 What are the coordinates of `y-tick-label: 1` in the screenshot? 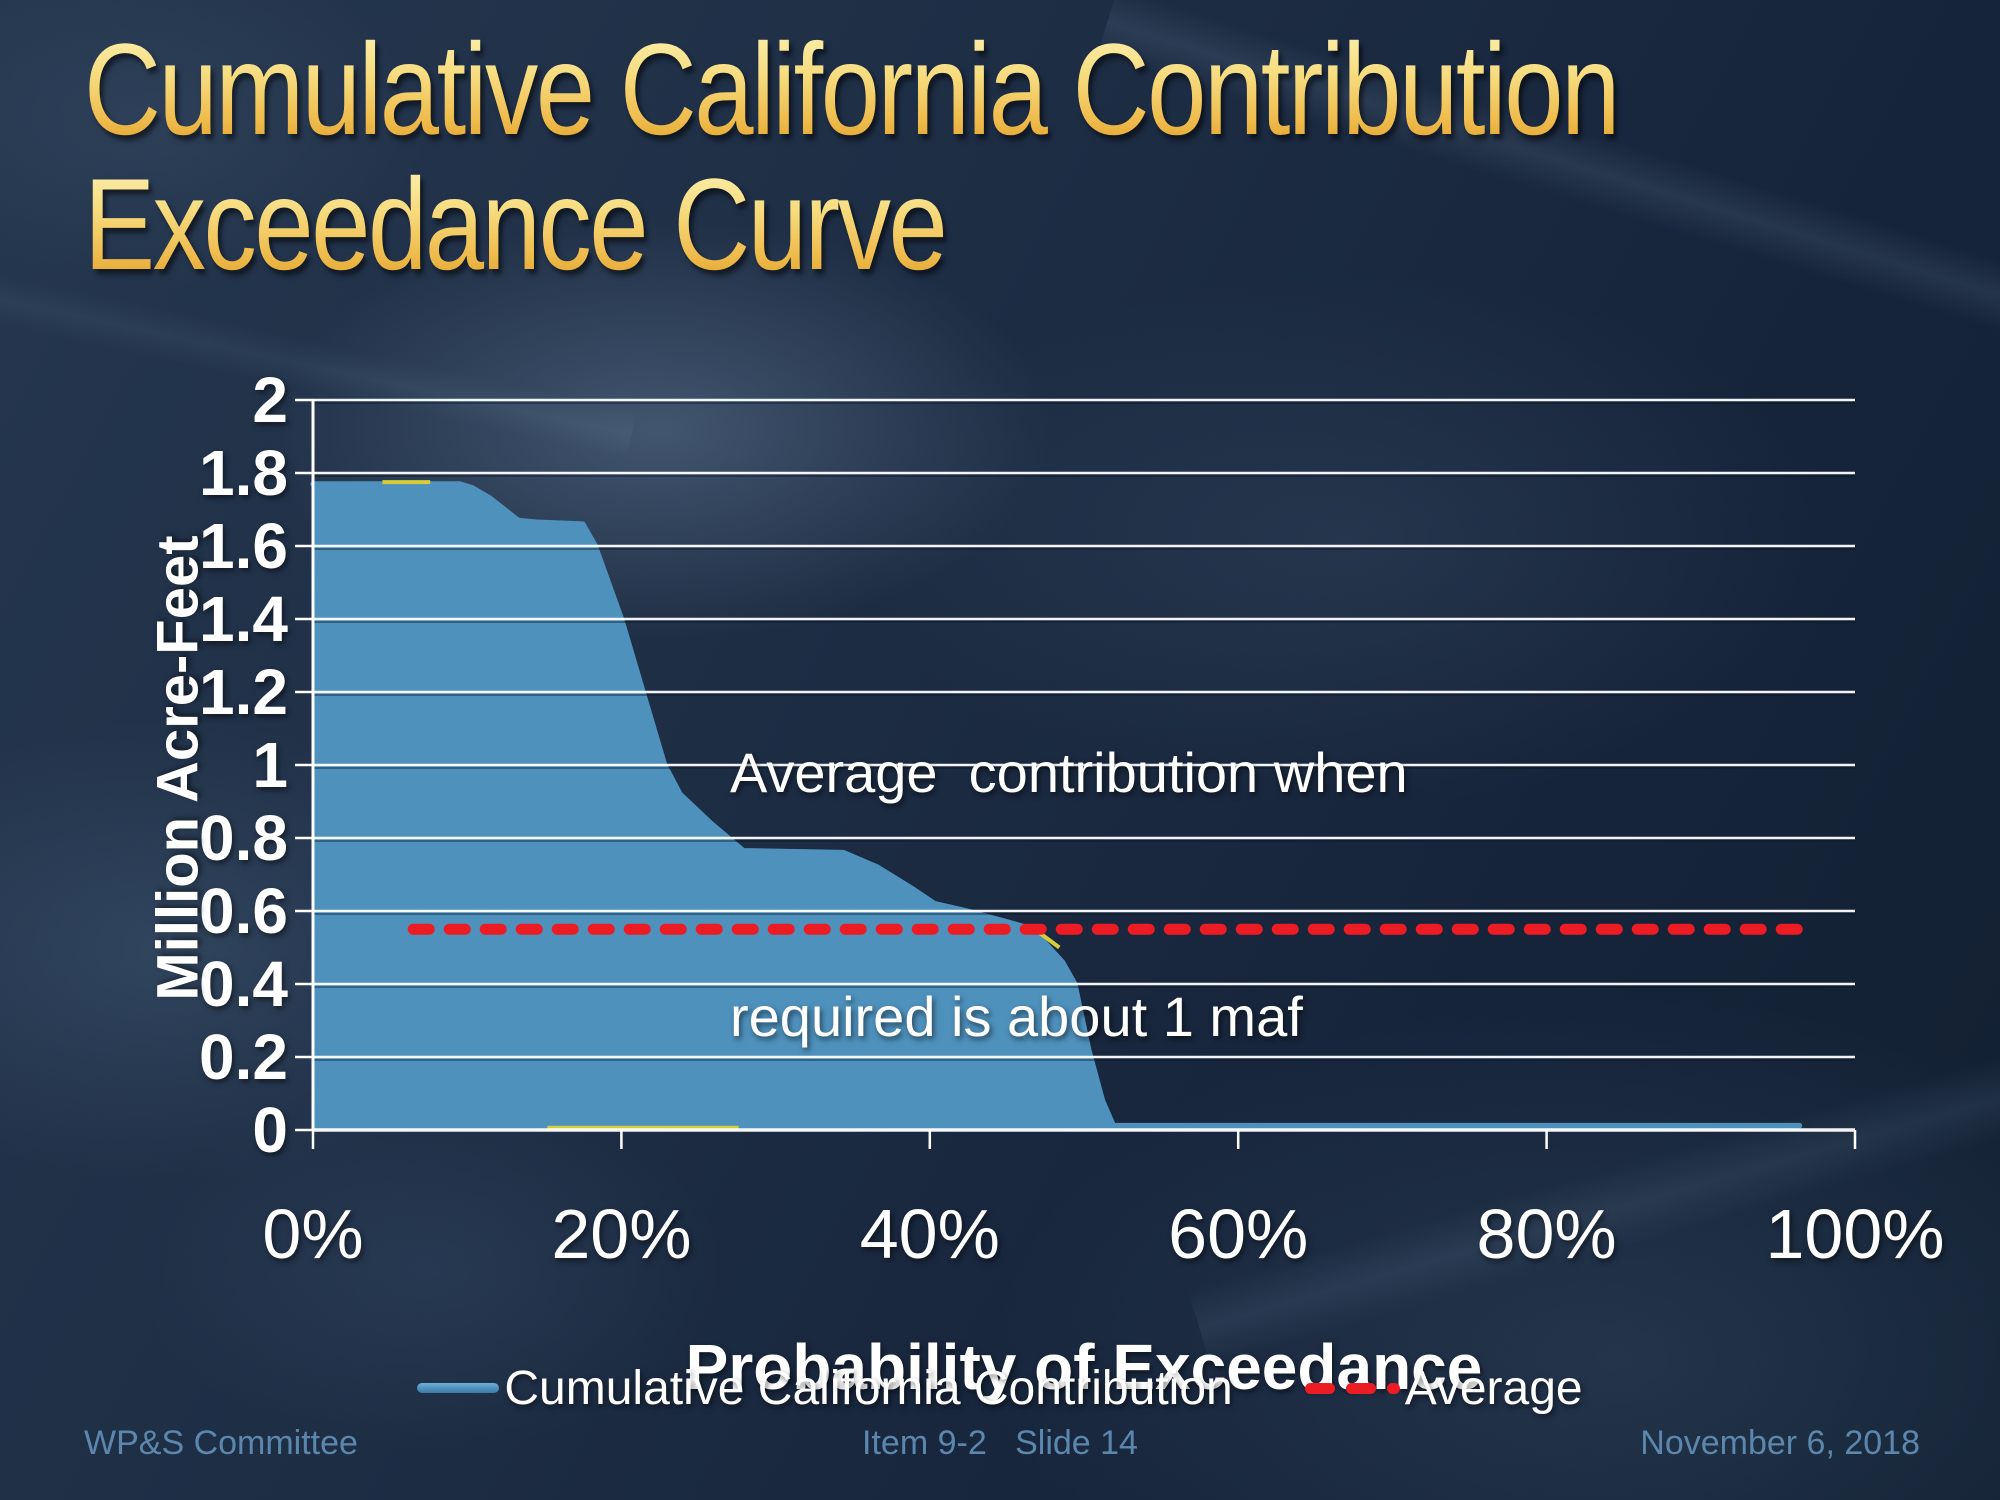 It's located at (270, 765).